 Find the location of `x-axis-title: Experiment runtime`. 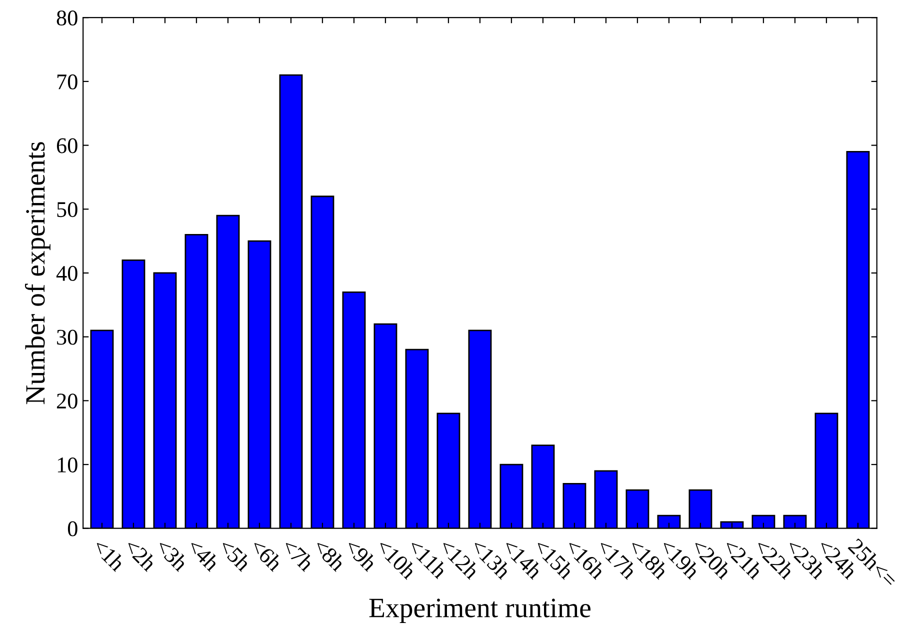

x-axis-title: Experiment runtime is located at coordinates (479, 610).